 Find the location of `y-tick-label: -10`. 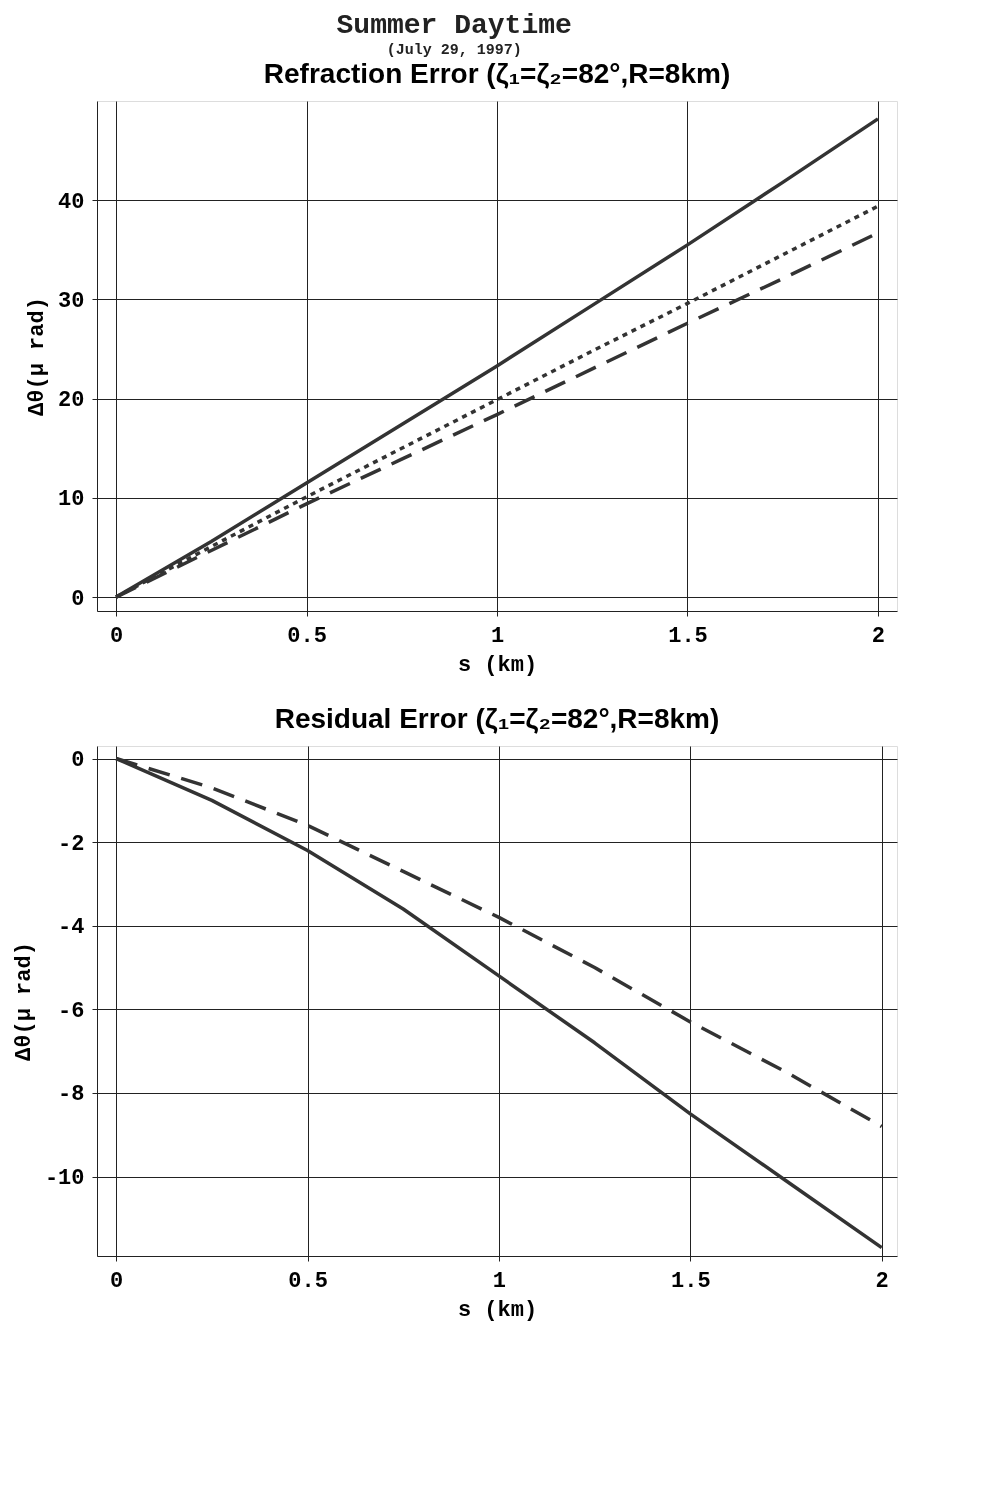

y-tick-label: -10 is located at coordinates (64, 1179).